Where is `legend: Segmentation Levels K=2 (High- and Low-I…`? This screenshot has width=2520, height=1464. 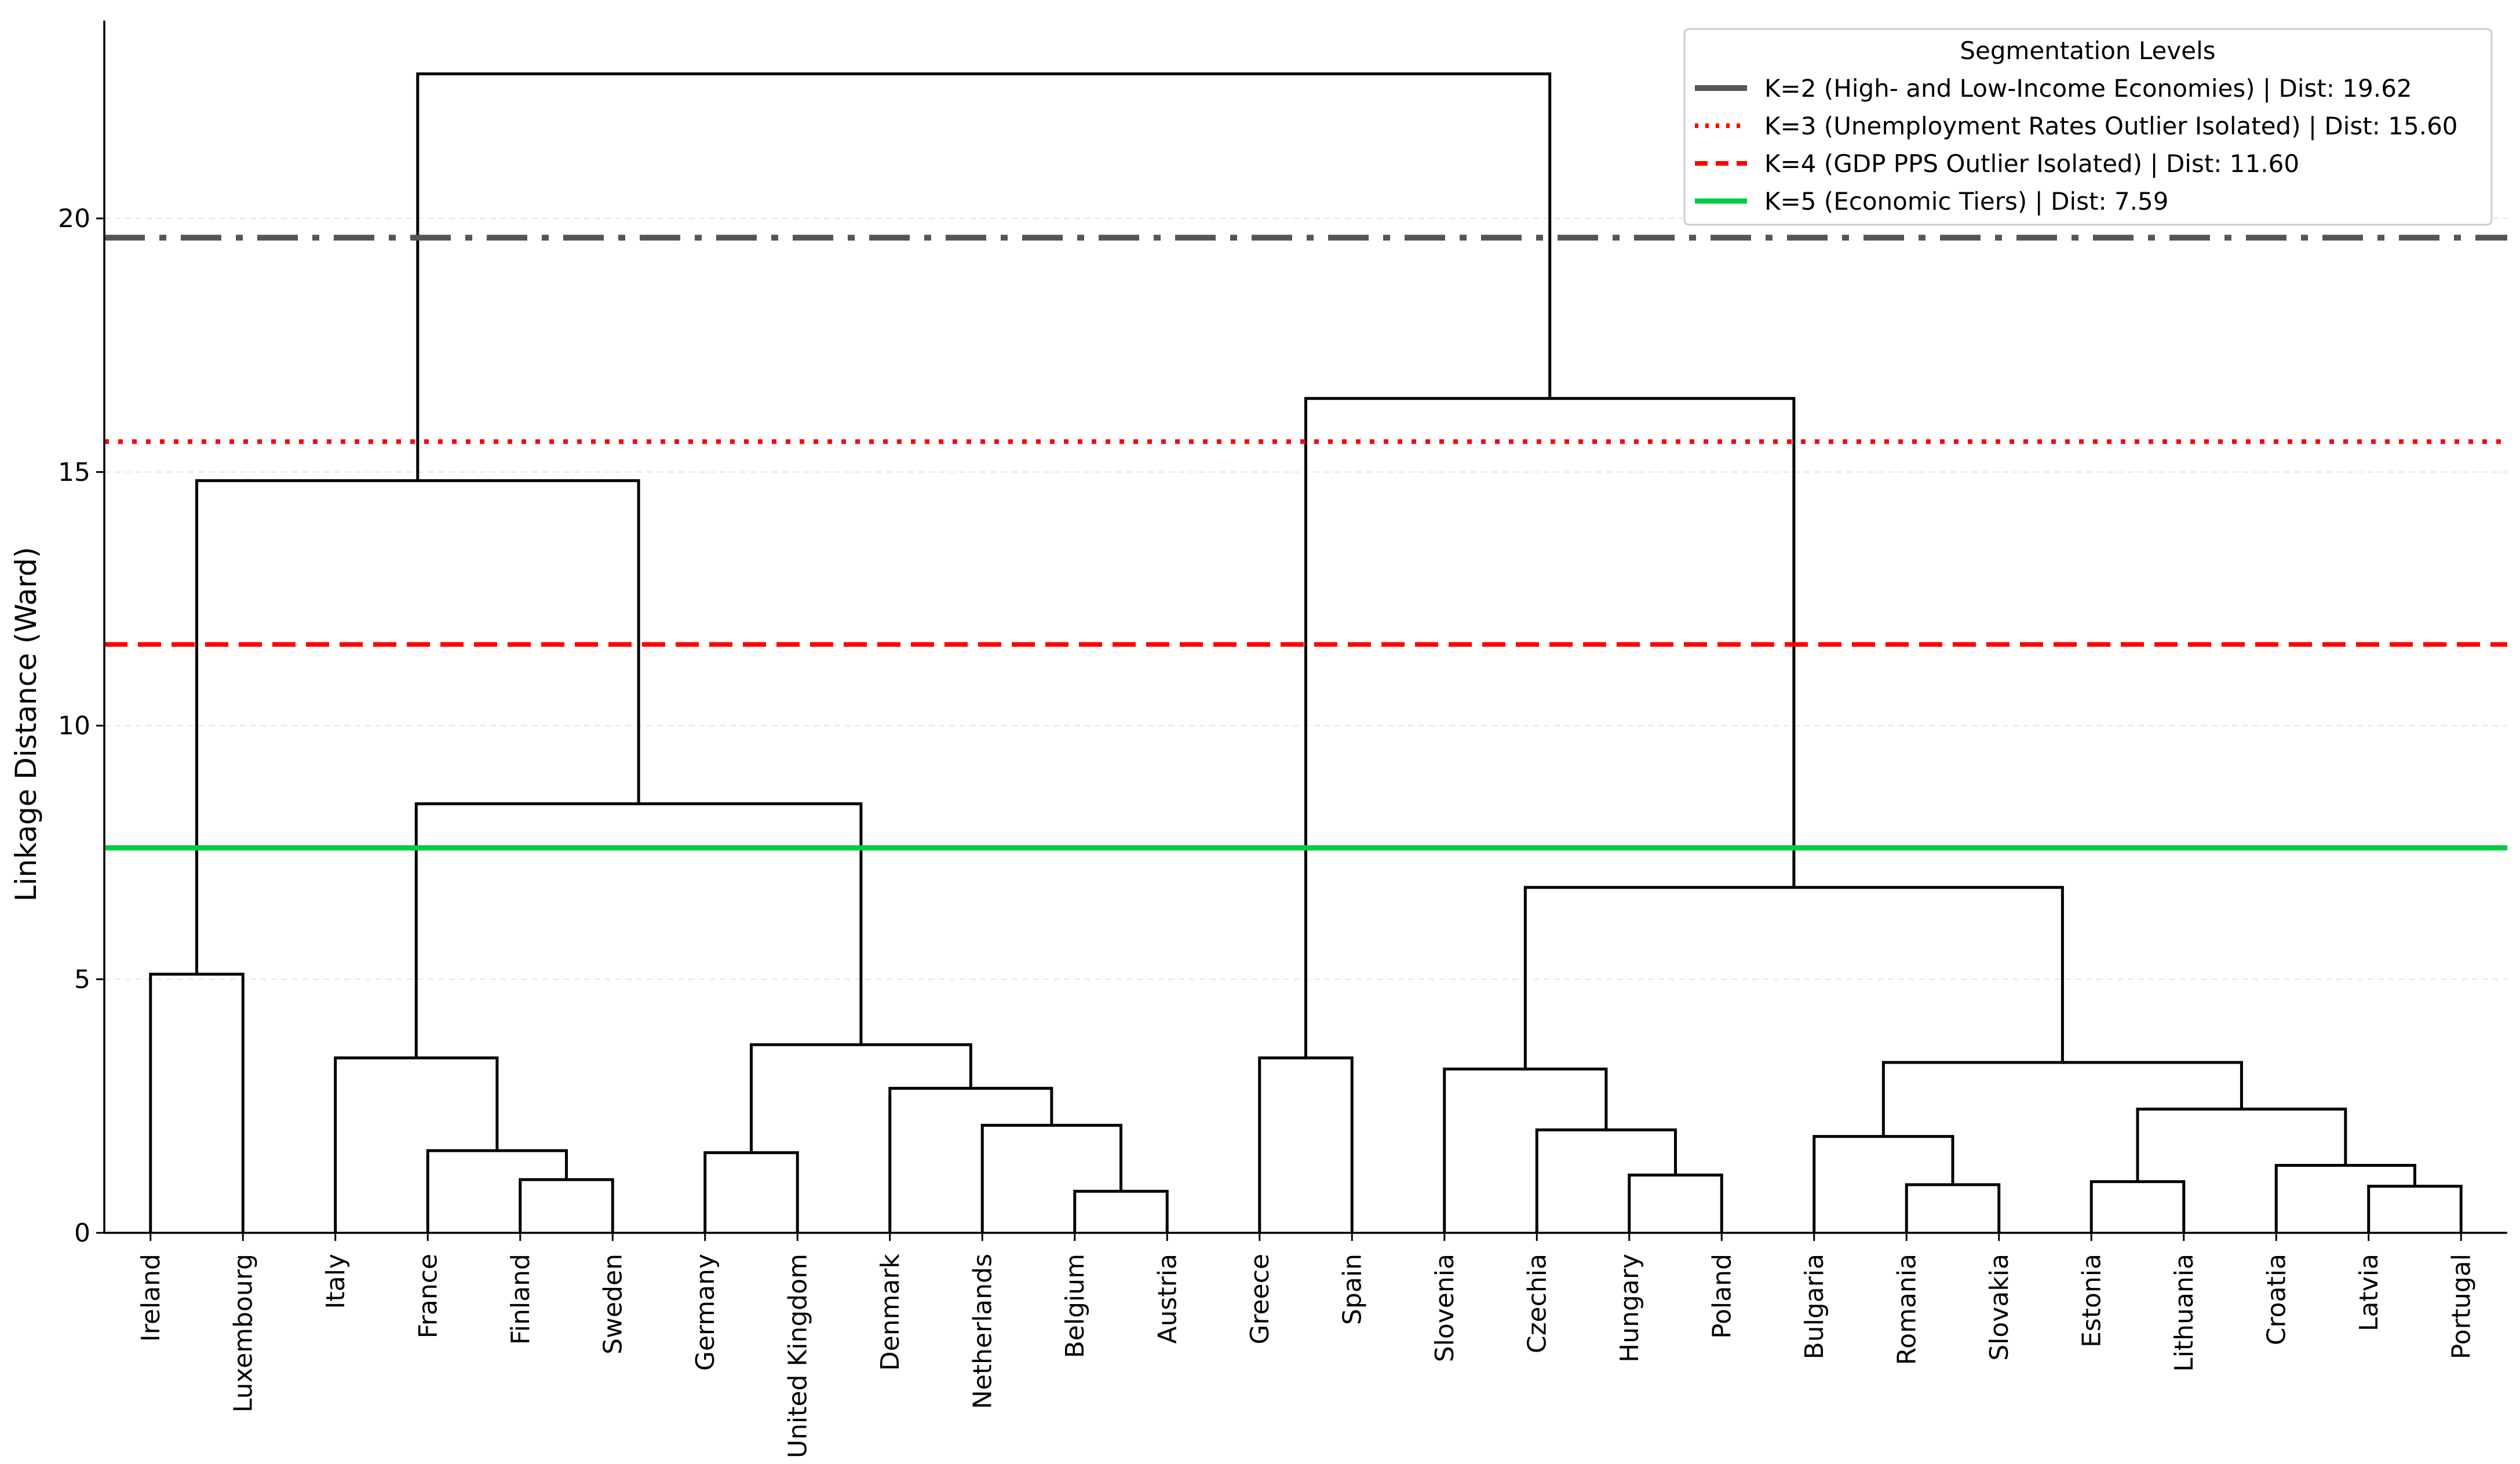 legend: Segmentation Levels K=2 (High- and Low-I… is located at coordinates (2088, 127).